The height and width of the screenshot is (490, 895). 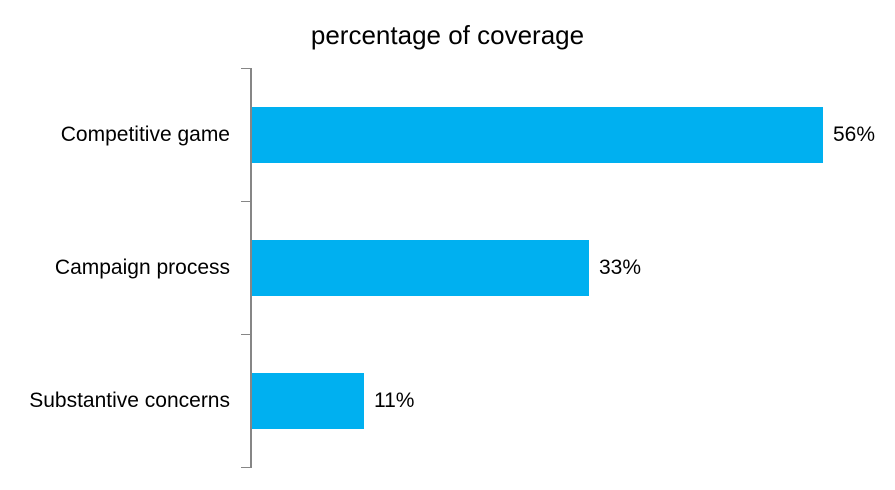 I want to click on chart-title: percentage of coverage, so click(x=447, y=35).